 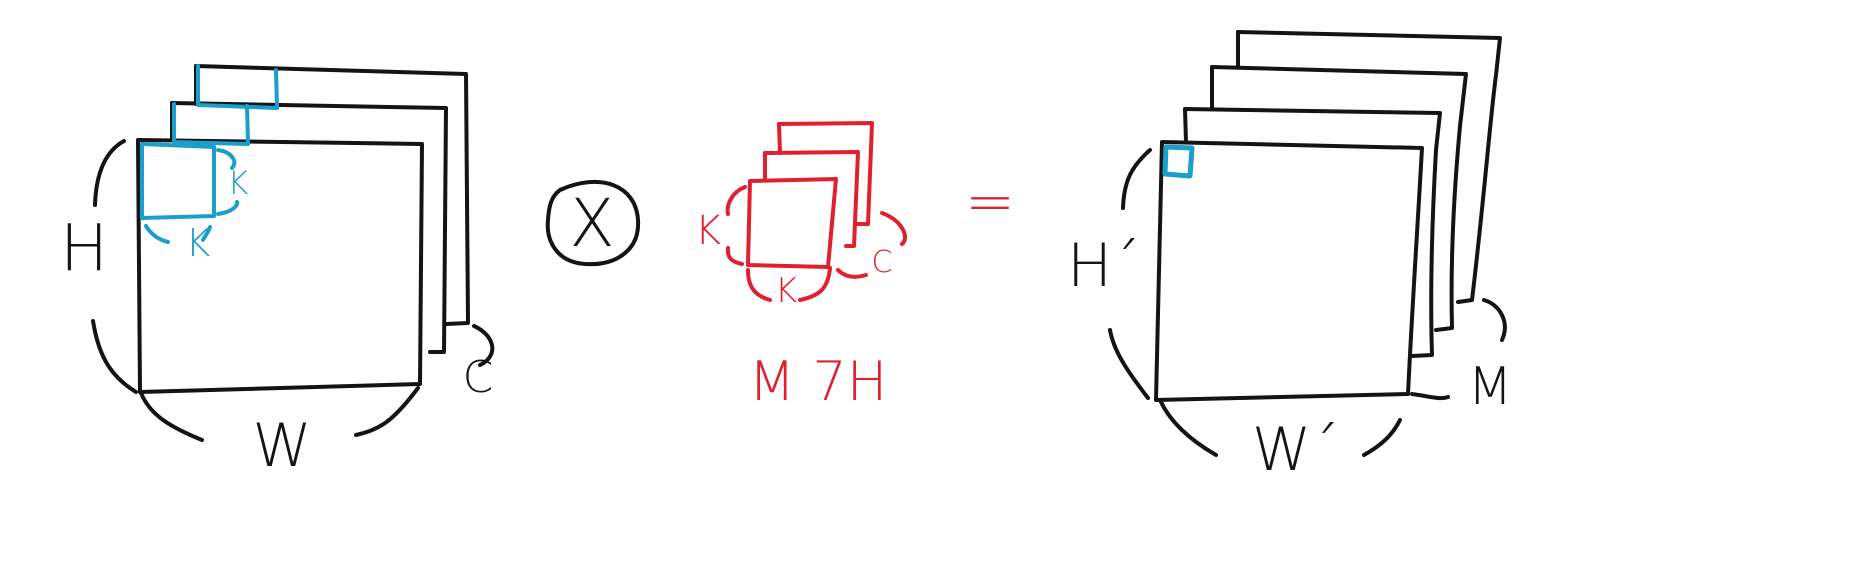 What do you see at coordinates (84, 249) in the screenshot?
I see `input-height-label: H` at bounding box center [84, 249].